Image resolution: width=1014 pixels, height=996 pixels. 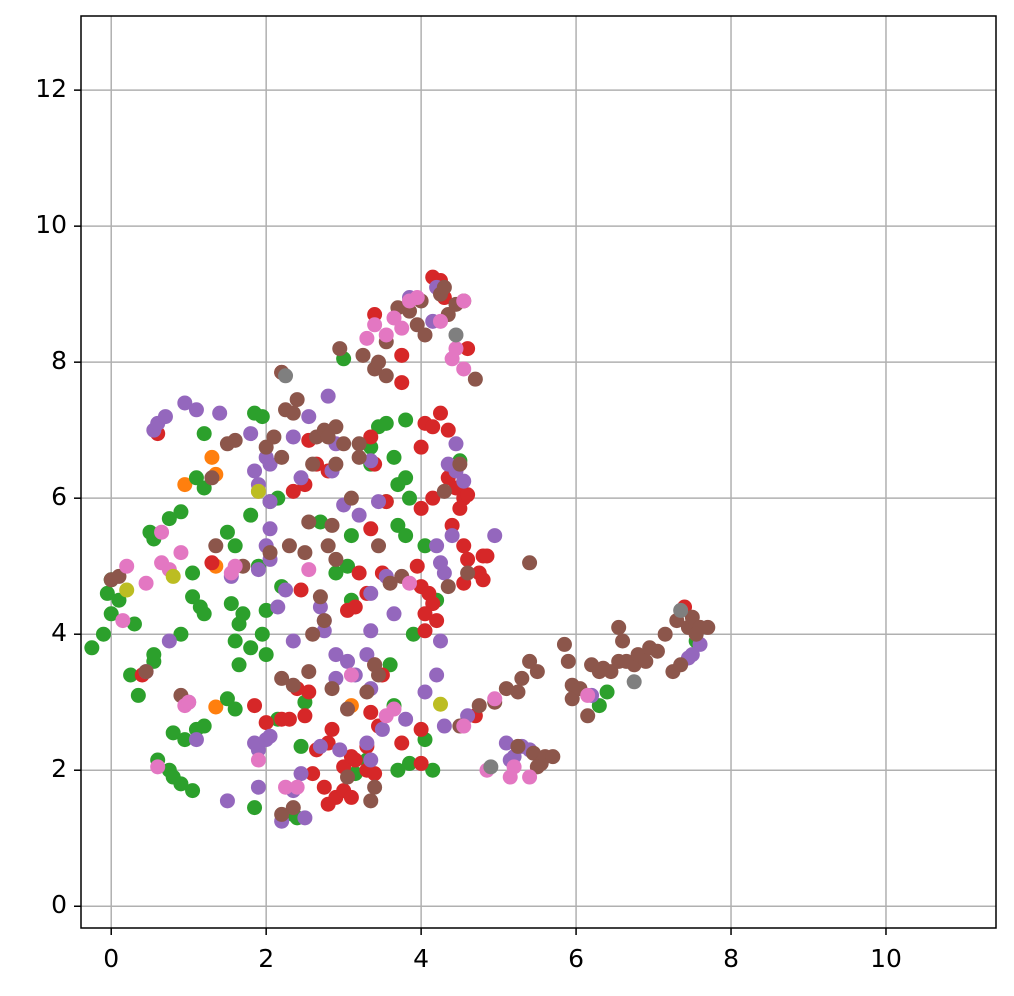 What do you see at coordinates (51, 224) in the screenshot?
I see `y-tick-label: 10` at bounding box center [51, 224].